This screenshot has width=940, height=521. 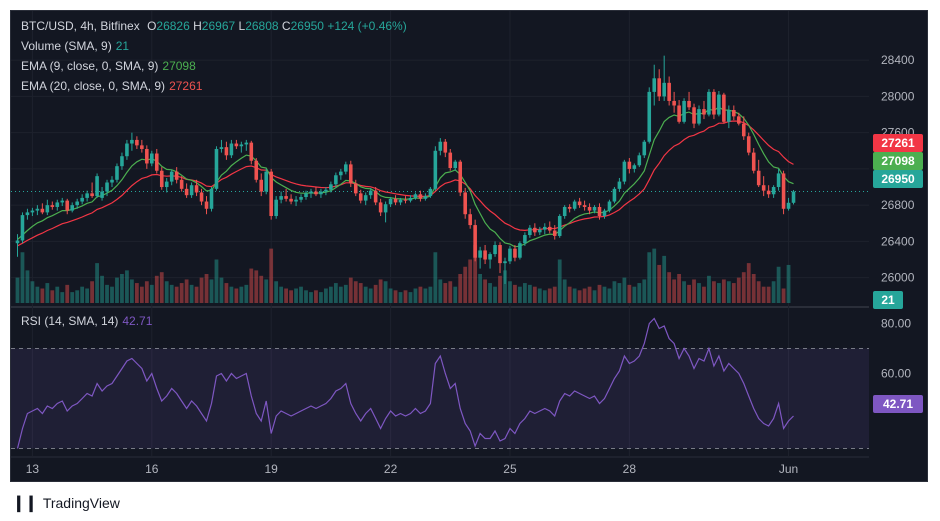 I want to click on ema20-legend: EMA (20, close, 0, SMA, 9) 27261, so click(x=111, y=86).